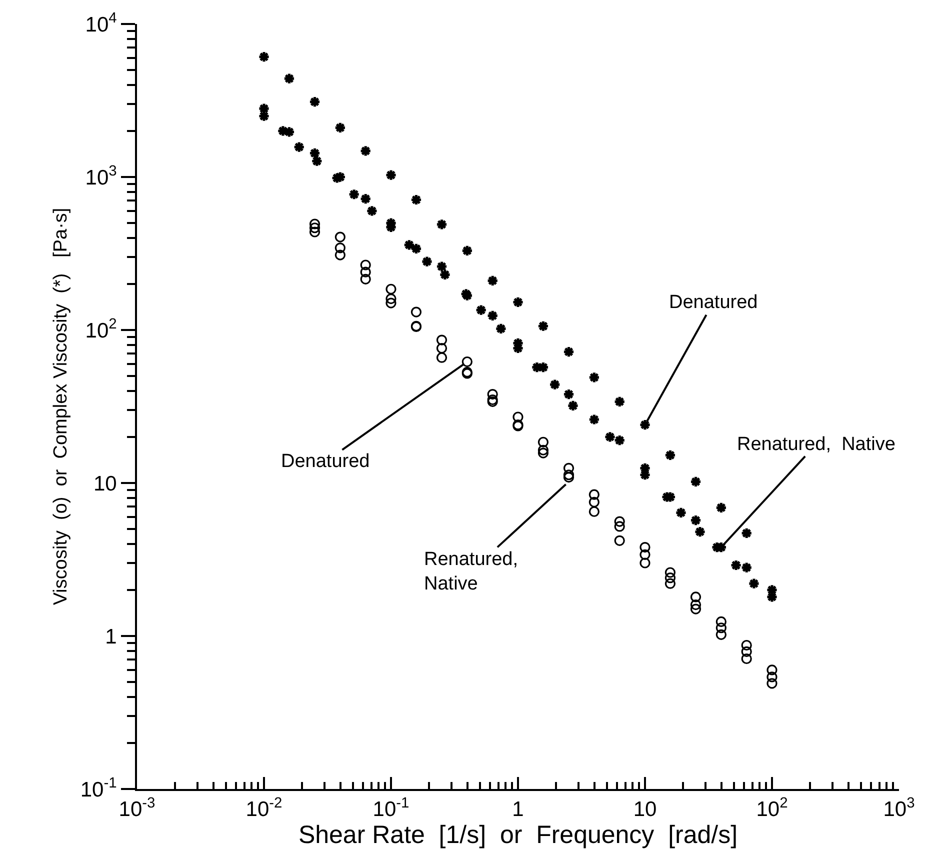  I want to click on y-tick-label: 10$^{4}$, so click(101, 23).